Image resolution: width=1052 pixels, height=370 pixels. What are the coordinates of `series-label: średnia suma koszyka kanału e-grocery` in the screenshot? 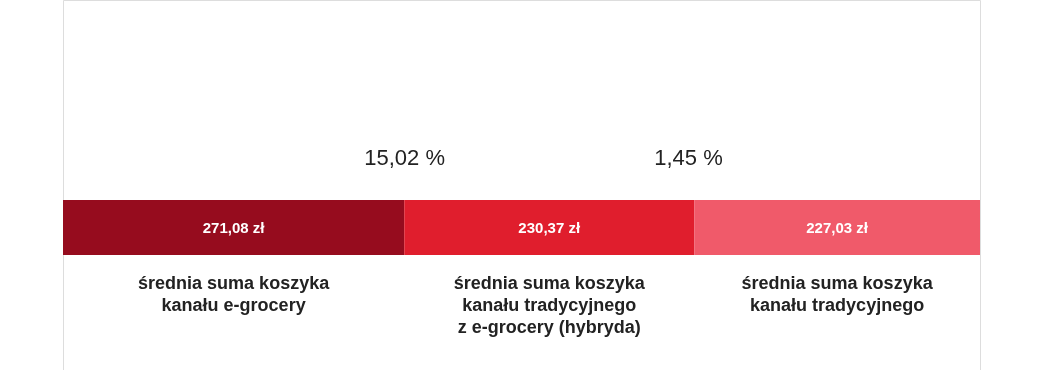 It's located at (234, 294).